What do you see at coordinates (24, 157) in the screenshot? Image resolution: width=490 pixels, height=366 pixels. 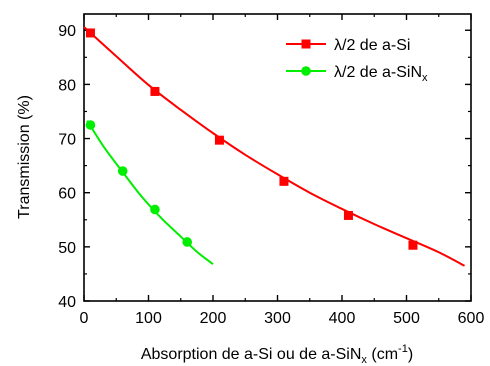 I see `y-axis-label: Transmission (%)` at bounding box center [24, 157].